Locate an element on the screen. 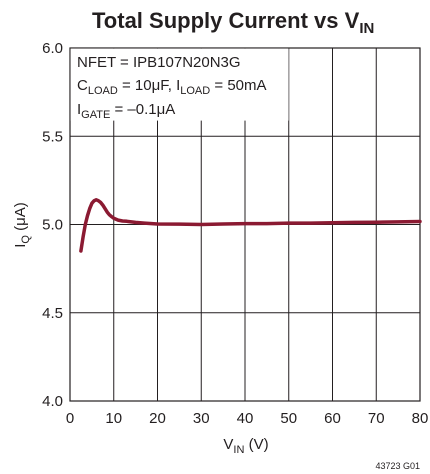  x-tick-label: 40 is located at coordinates (245, 418).